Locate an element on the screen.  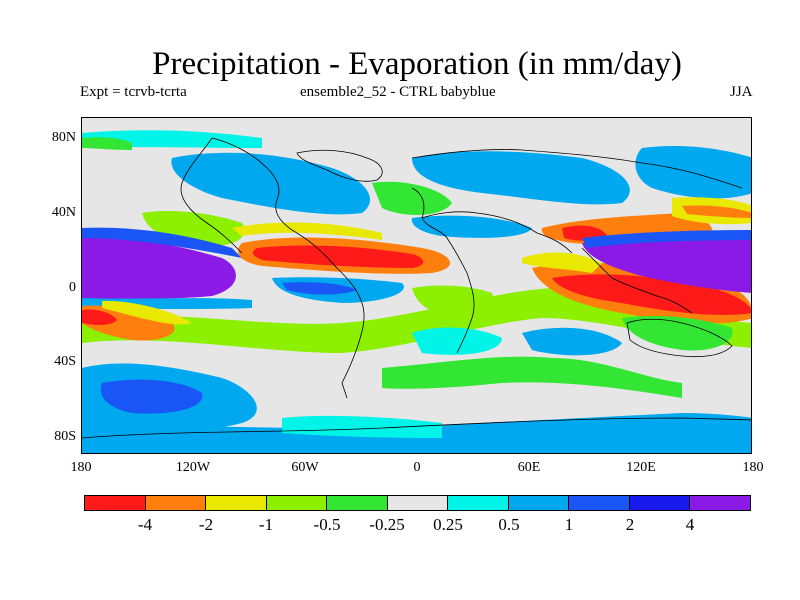
lon-label-120e: 120E is located at coordinates (641, 467).